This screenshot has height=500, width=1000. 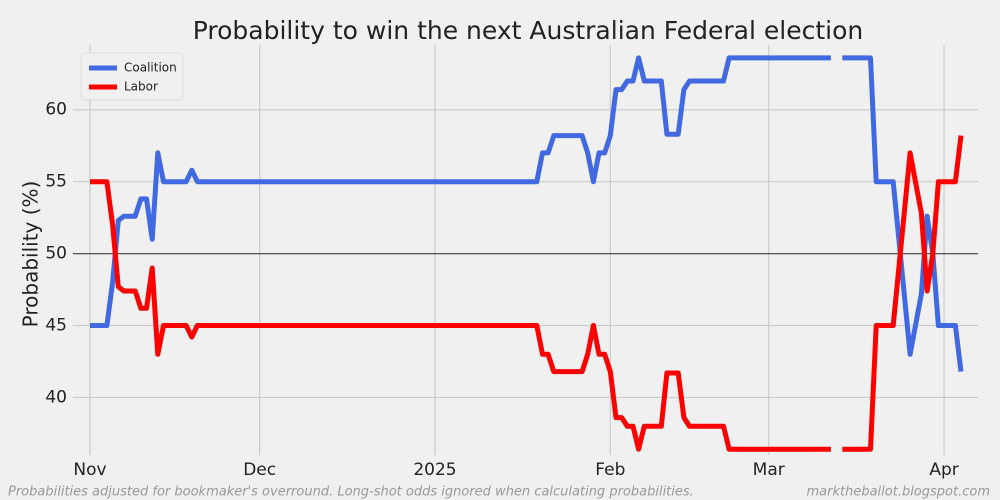 What do you see at coordinates (56, 397) in the screenshot?
I see `y-tick-label: 40` at bounding box center [56, 397].